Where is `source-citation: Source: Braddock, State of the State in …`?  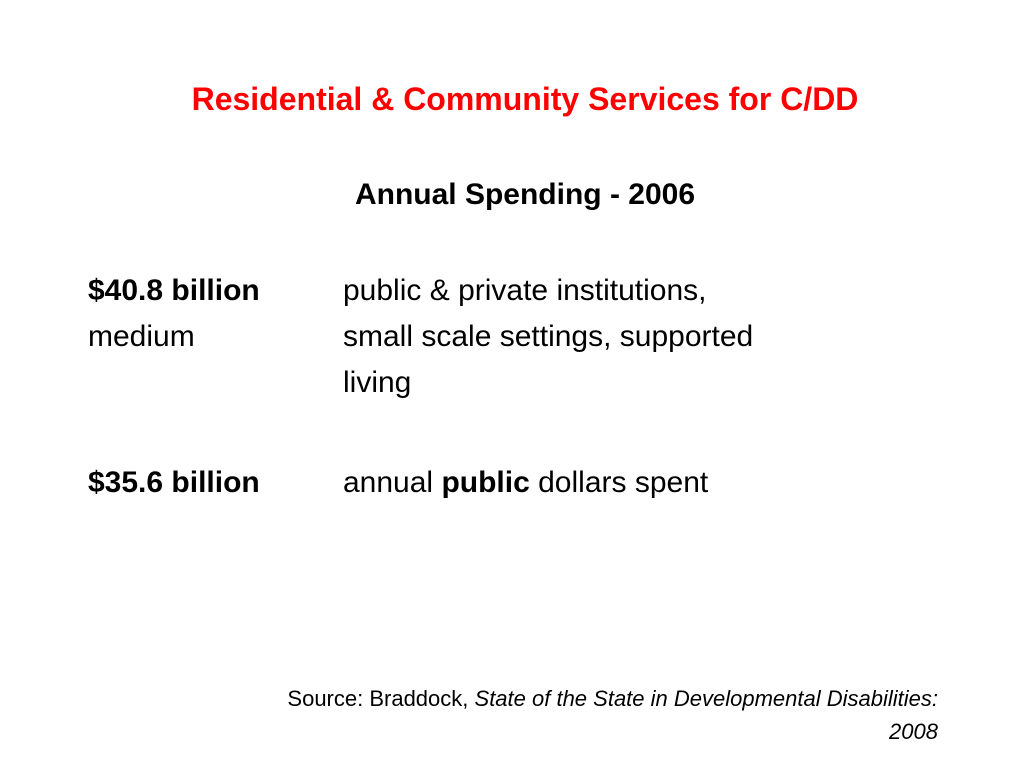 source-citation: Source: Braddock, State of the State in … is located at coordinates (508, 715).